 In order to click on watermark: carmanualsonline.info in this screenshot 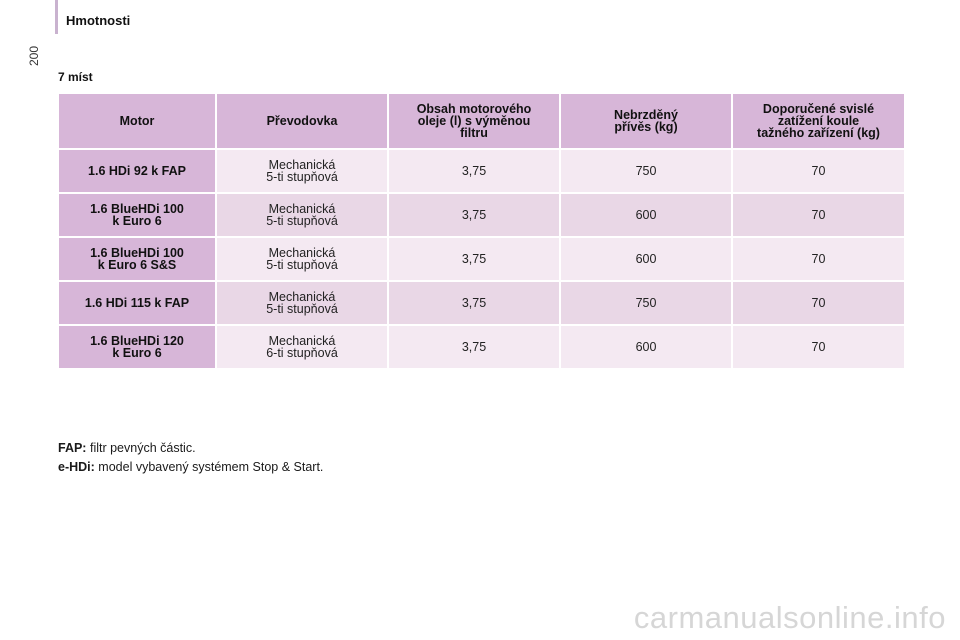, I will do `click(789, 617)`.